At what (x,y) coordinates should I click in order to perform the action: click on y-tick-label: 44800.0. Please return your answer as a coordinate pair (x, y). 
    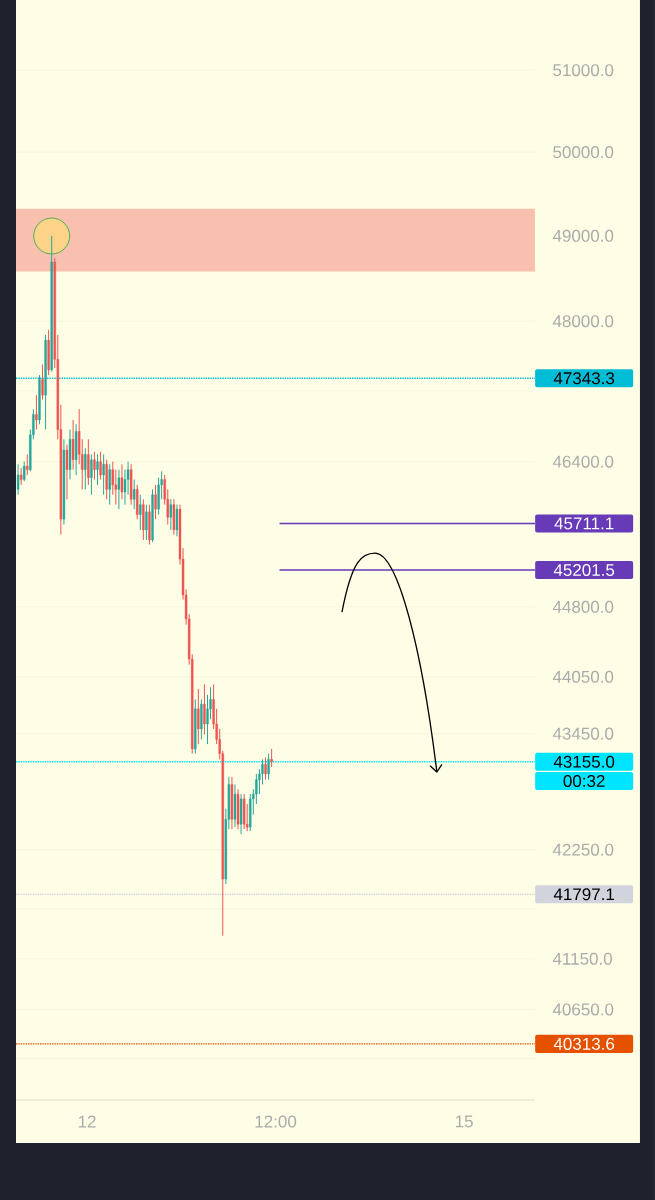
    Looking at the image, I should click on (583, 606).